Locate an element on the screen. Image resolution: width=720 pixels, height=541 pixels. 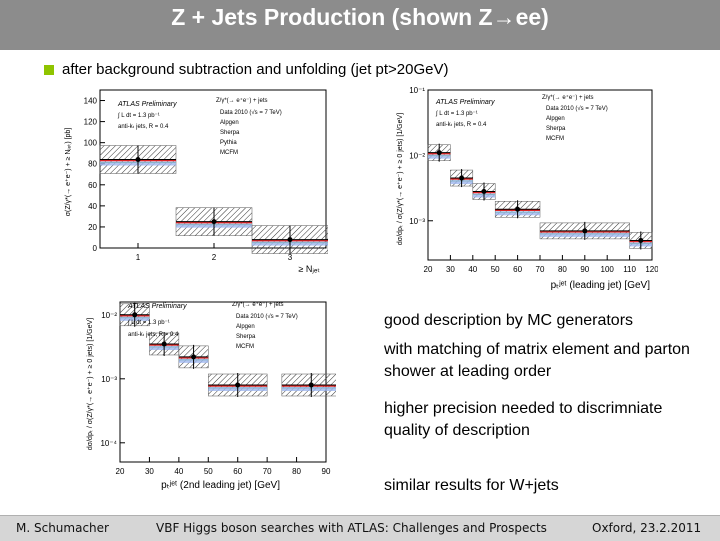
y-tick-label: 60 is located at coordinates (92, 185).